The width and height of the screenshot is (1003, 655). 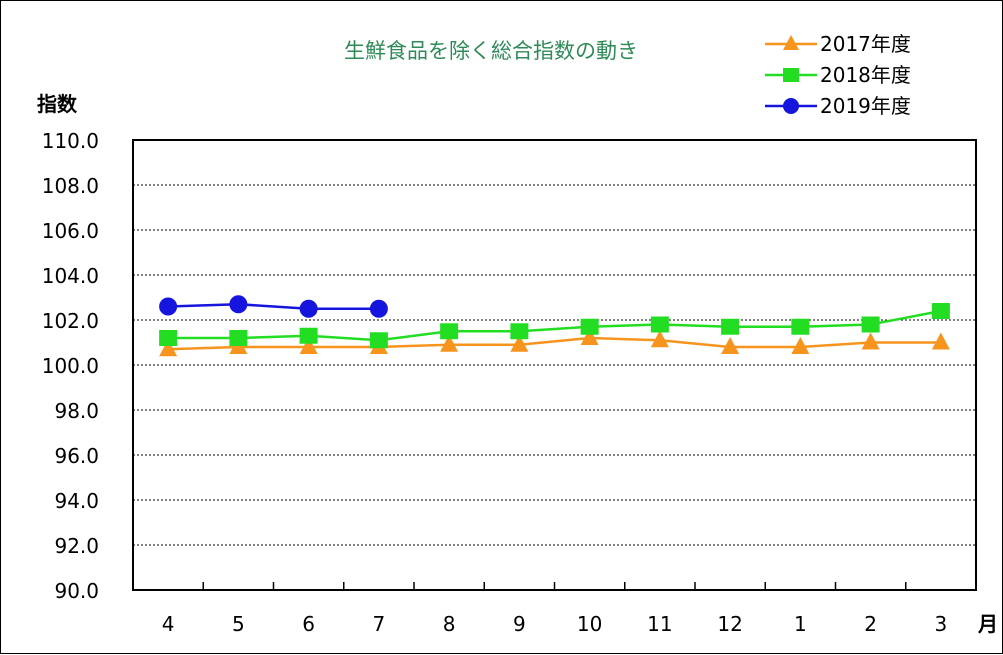 I want to click on x-axis-ticks: 4 5 6 7 8 9 10 11 12 1 2 3, so click(x=554, y=609).